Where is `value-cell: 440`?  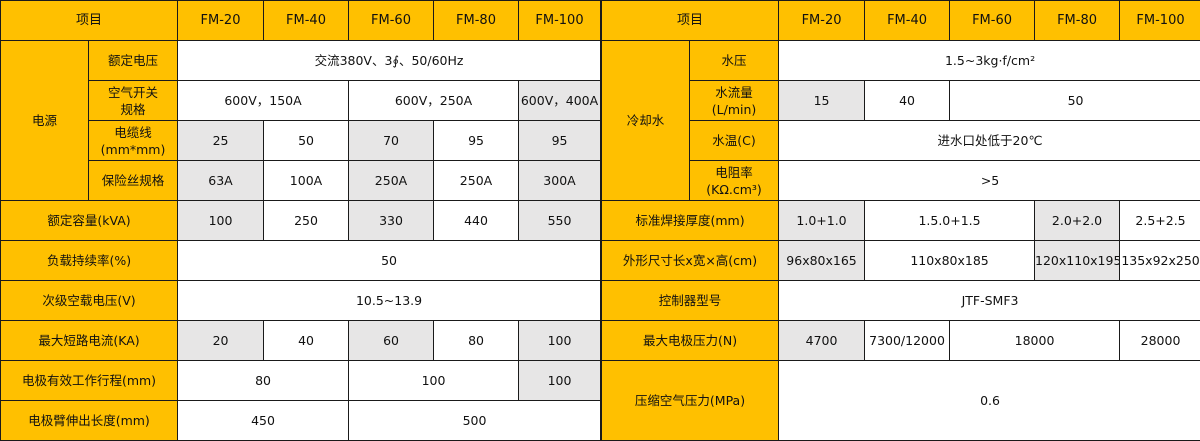 value-cell: 440 is located at coordinates (476, 220).